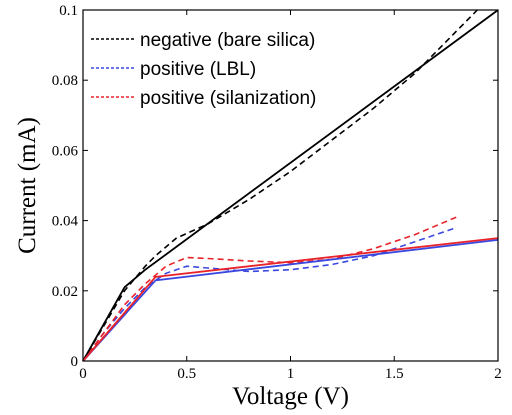 This screenshot has width=512, height=415. What do you see at coordinates (227, 40) in the screenshot?
I see `legend-label: negative (bare silica)` at bounding box center [227, 40].